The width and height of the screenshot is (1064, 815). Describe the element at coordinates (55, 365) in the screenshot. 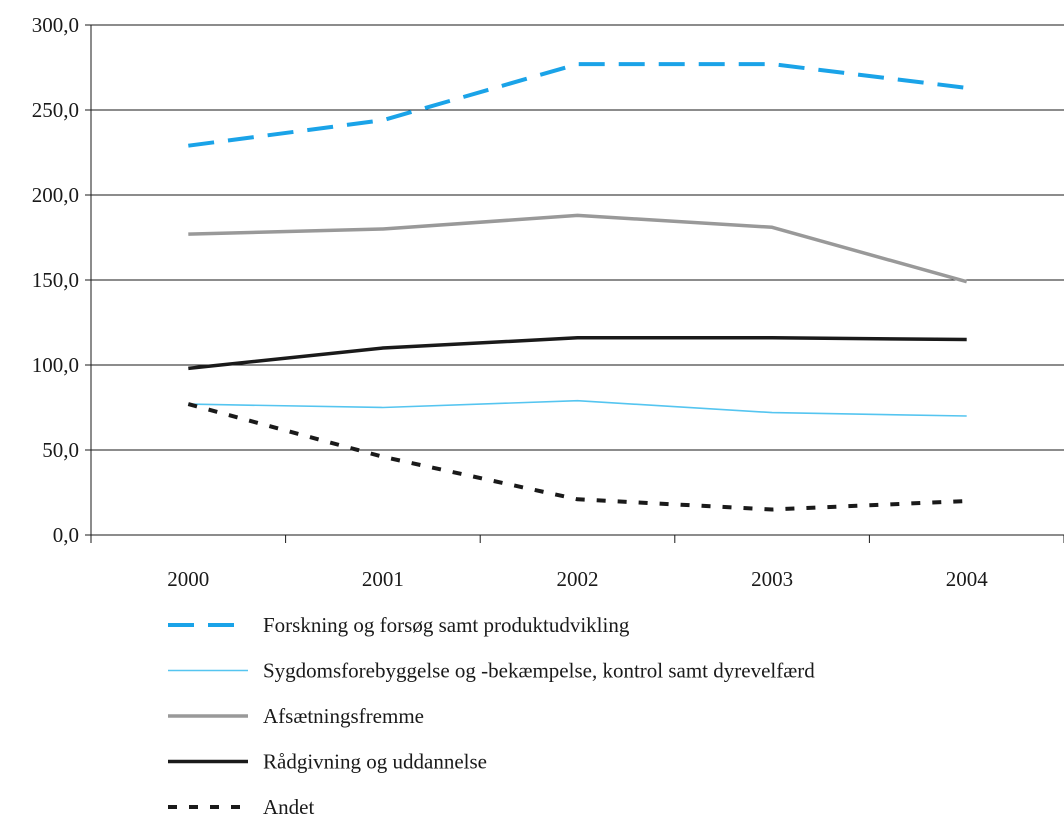

I see `y-tick-label: 100,0` at that location.